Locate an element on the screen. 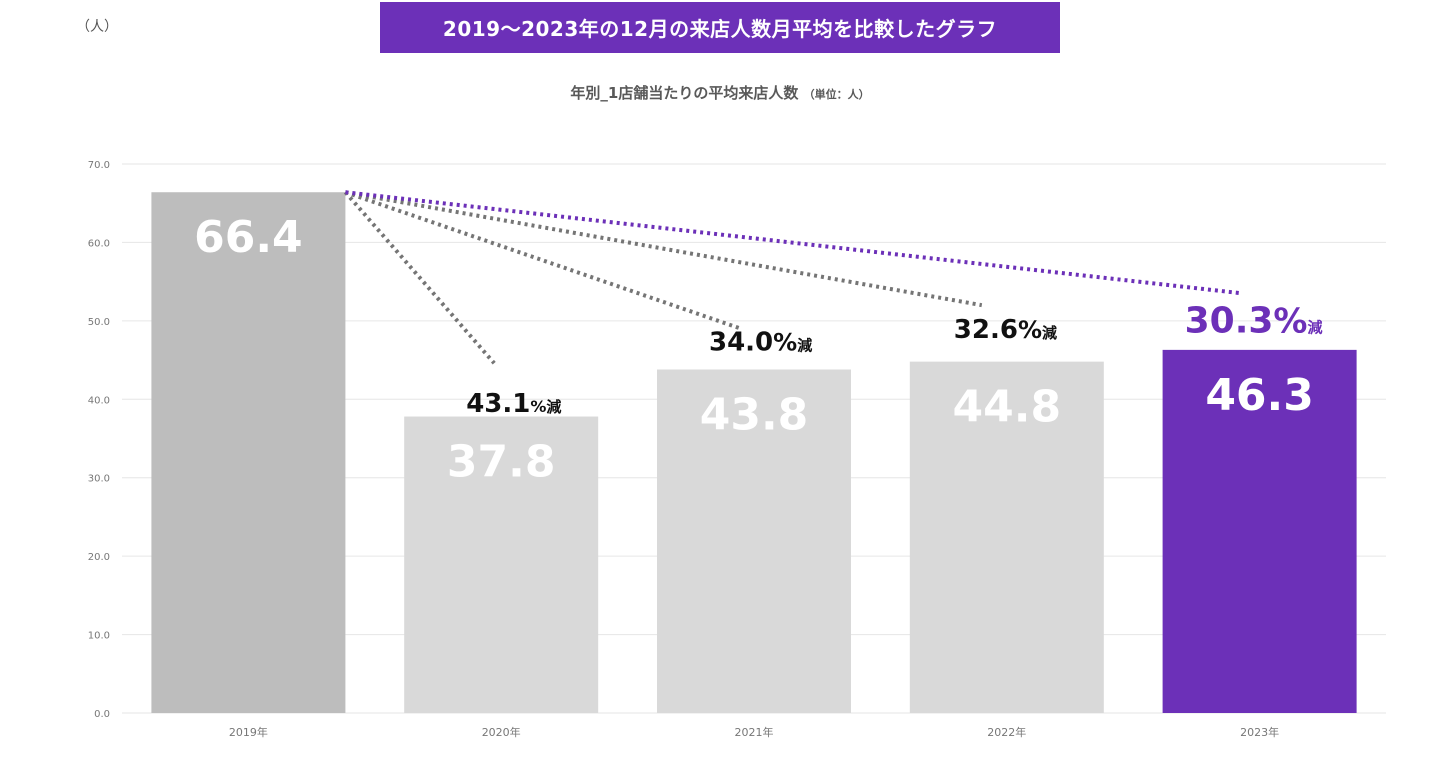  y-axis-unit-label: （人） is located at coordinates (97, 27).